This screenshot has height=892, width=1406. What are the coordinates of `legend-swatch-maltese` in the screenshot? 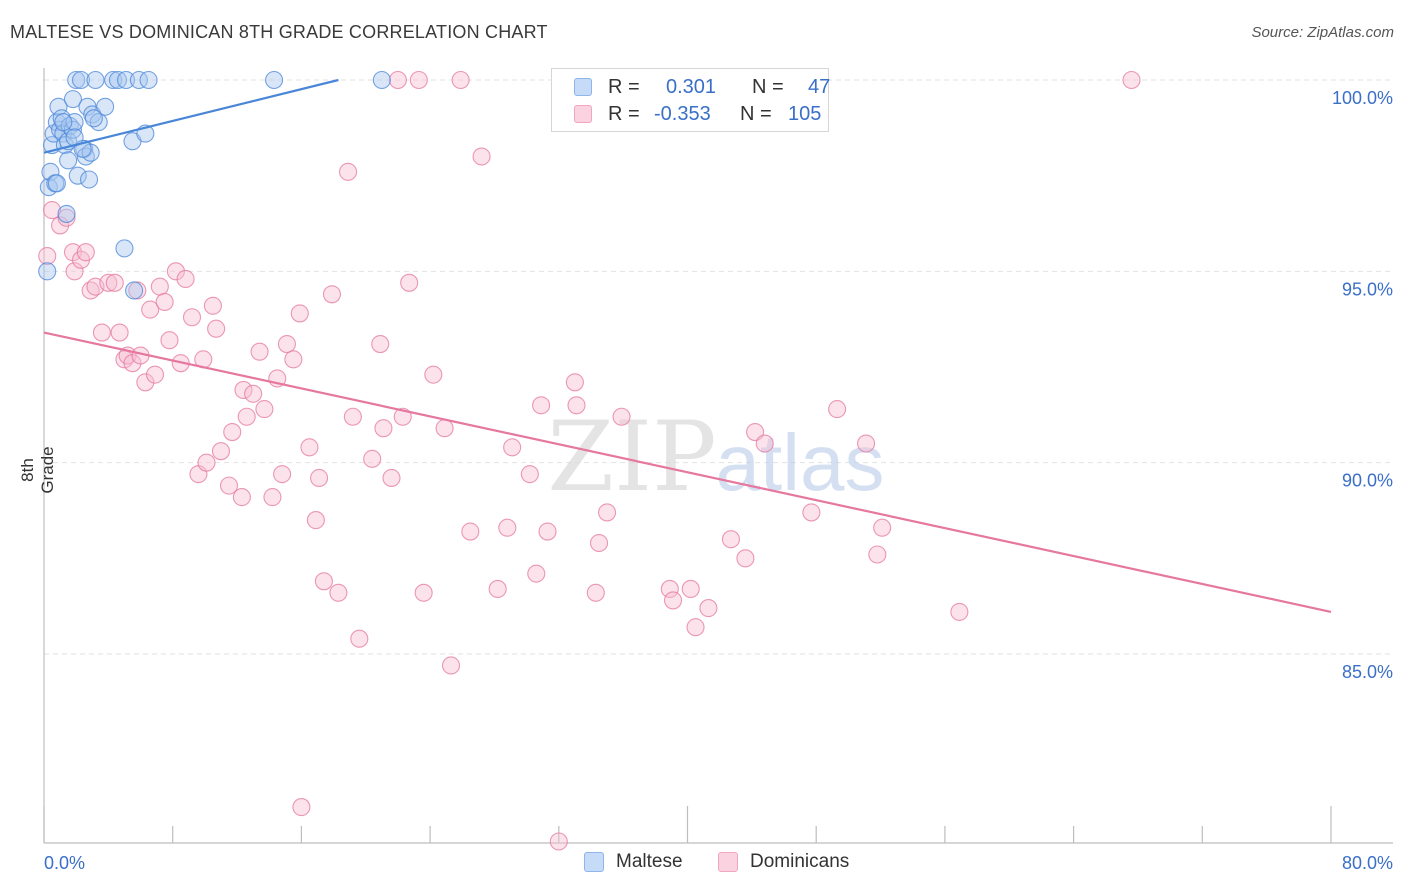 It's located at (583, 87).